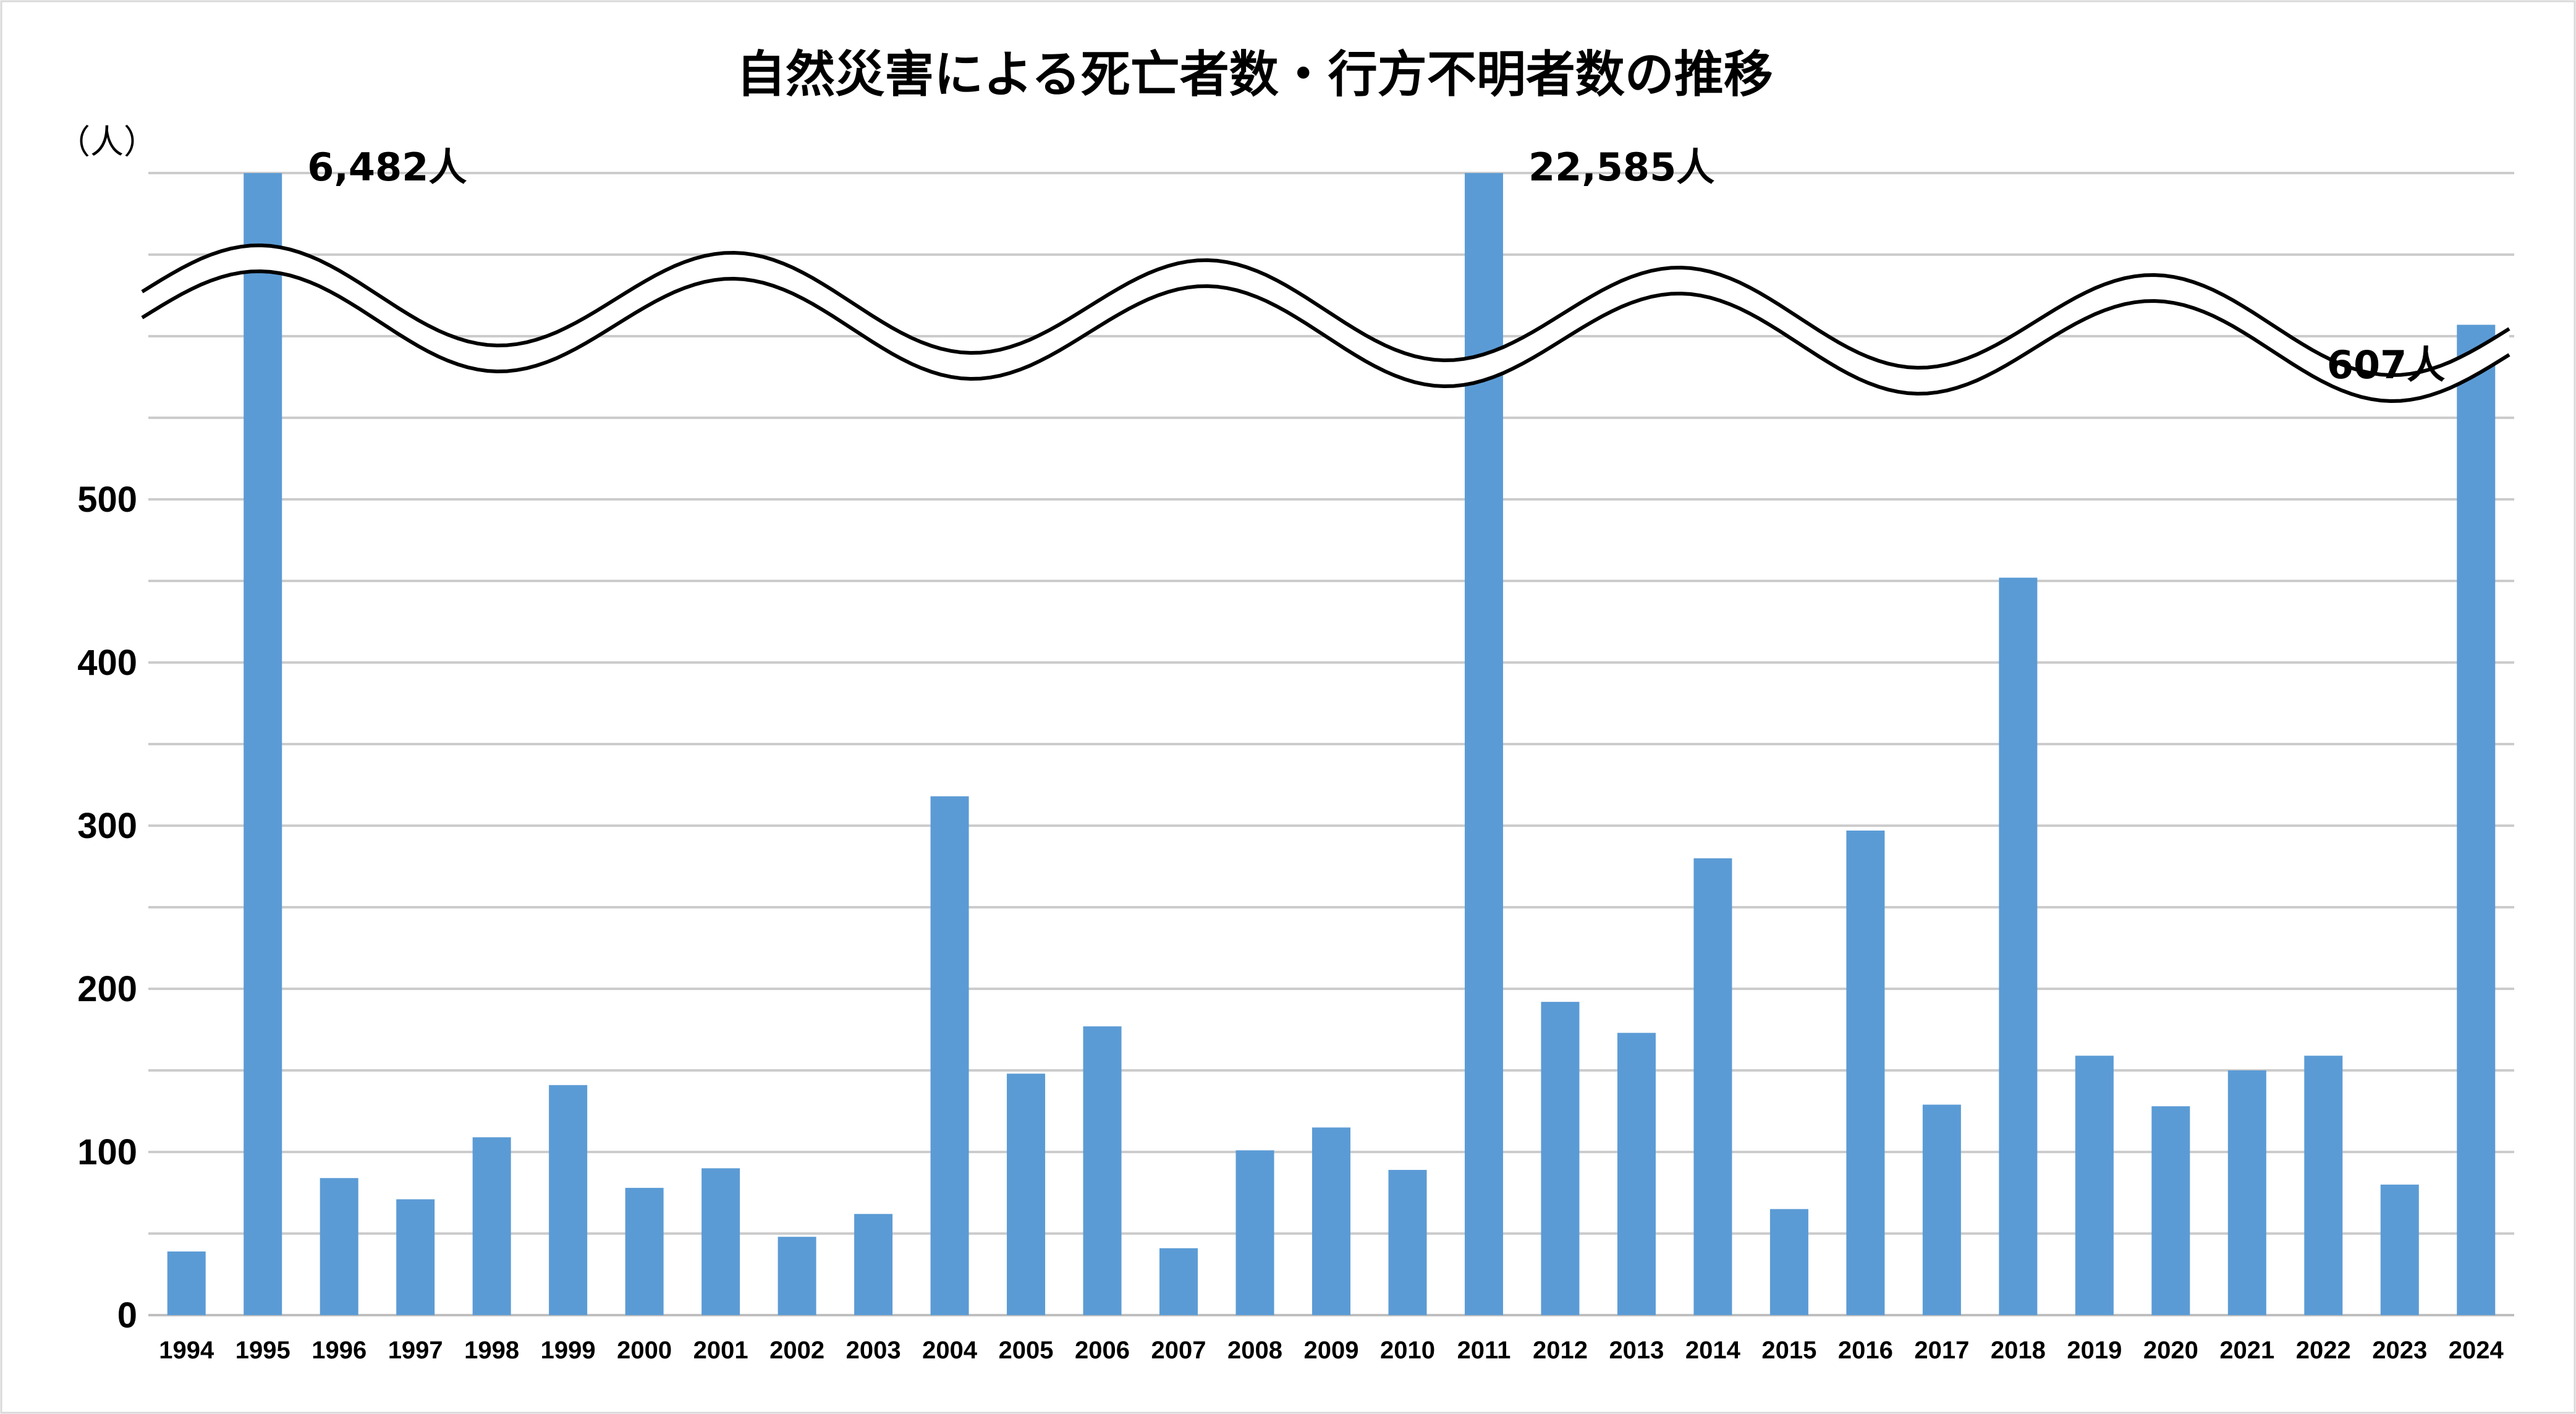  What do you see at coordinates (1026, 1350) in the screenshot?
I see `x-tick-label: 2005` at bounding box center [1026, 1350].